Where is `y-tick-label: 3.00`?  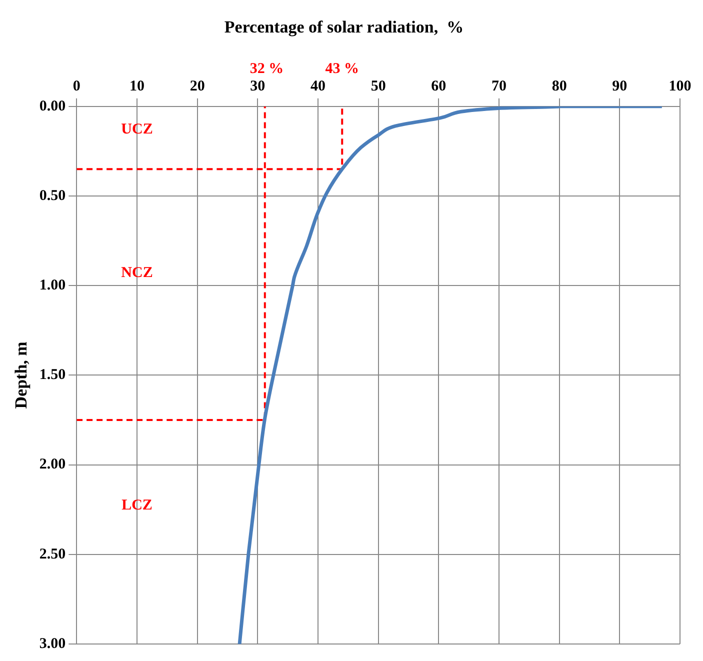
y-tick-label: 3.00 is located at coordinates (52, 644).